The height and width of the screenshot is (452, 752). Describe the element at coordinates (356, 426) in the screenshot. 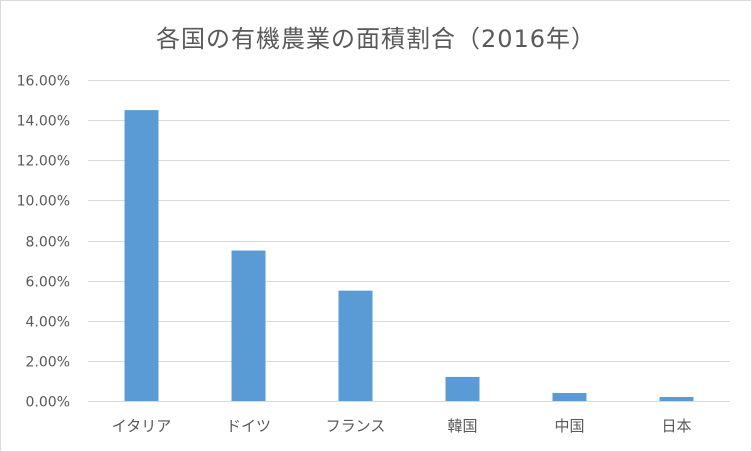

I see `x-tick-label: フランス` at that location.